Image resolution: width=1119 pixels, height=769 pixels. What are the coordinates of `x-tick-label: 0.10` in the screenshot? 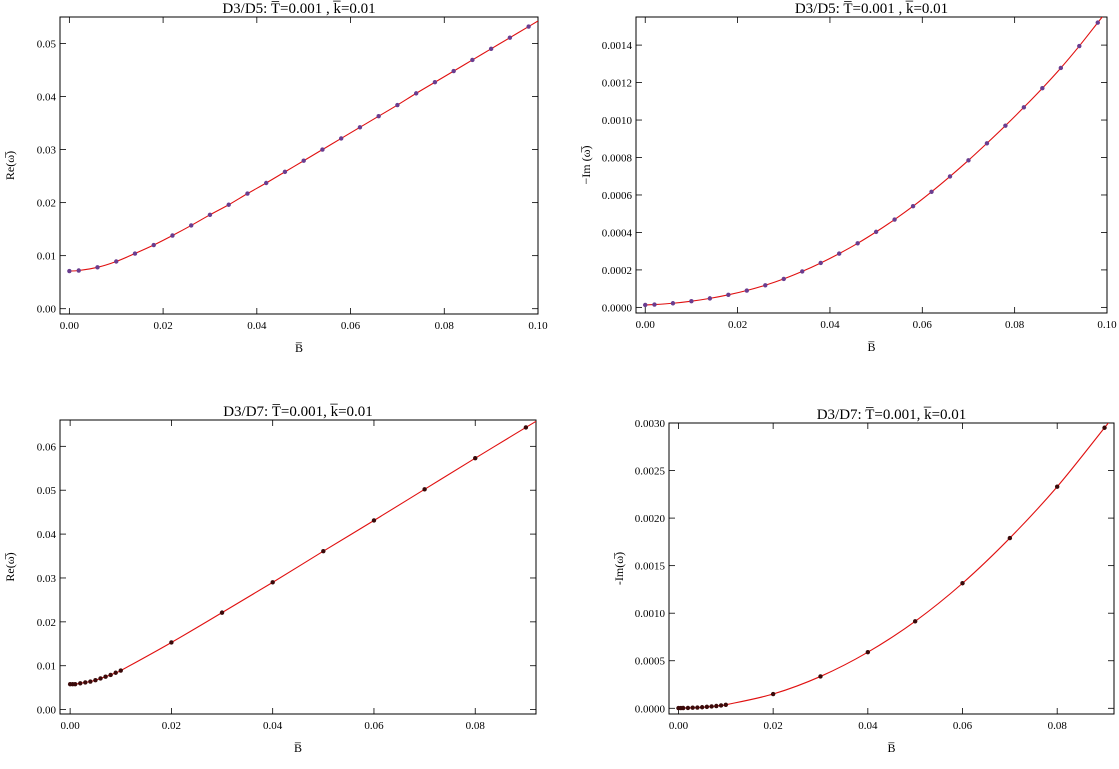 It's located at (1107, 325).